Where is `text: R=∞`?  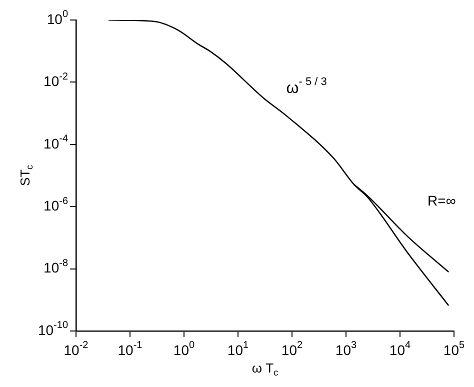
text: R=∞ is located at coordinates (442, 200).